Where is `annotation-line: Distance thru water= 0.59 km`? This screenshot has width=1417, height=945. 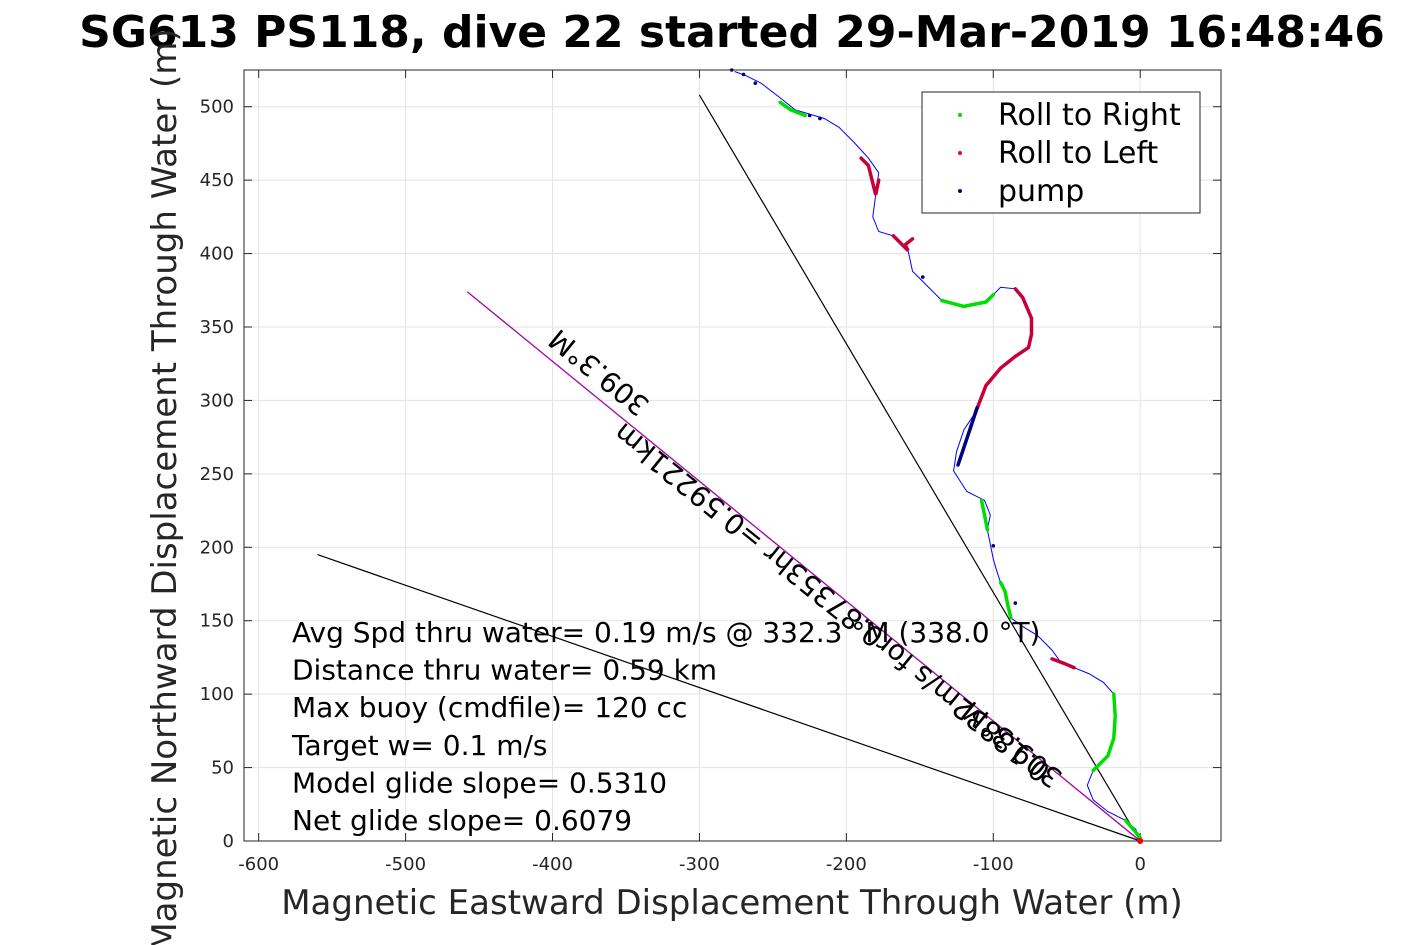 annotation-line: Distance thru water= 0.59 km is located at coordinates (504, 670).